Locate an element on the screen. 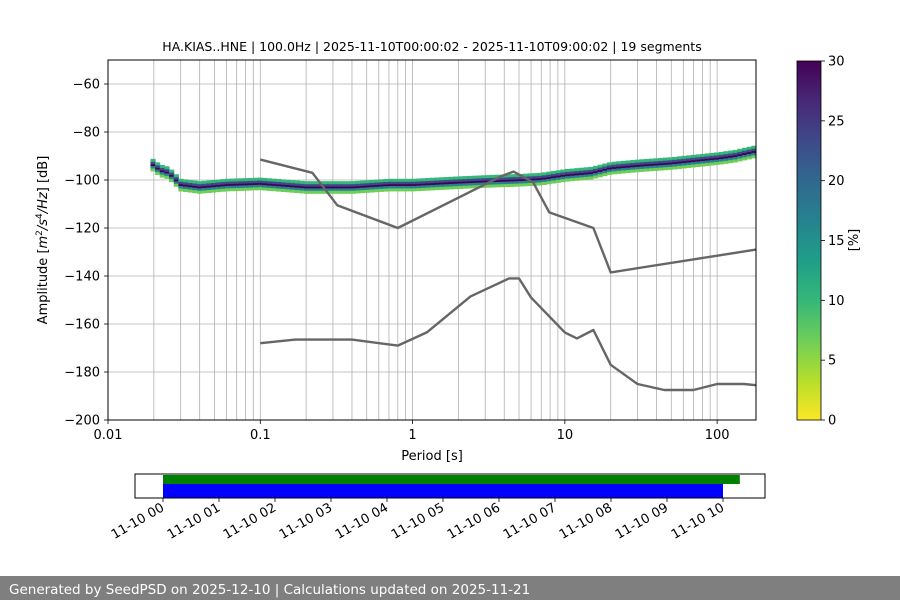 This screenshot has width=900, height=604. y-tick-label: −100 is located at coordinates (82, 181).